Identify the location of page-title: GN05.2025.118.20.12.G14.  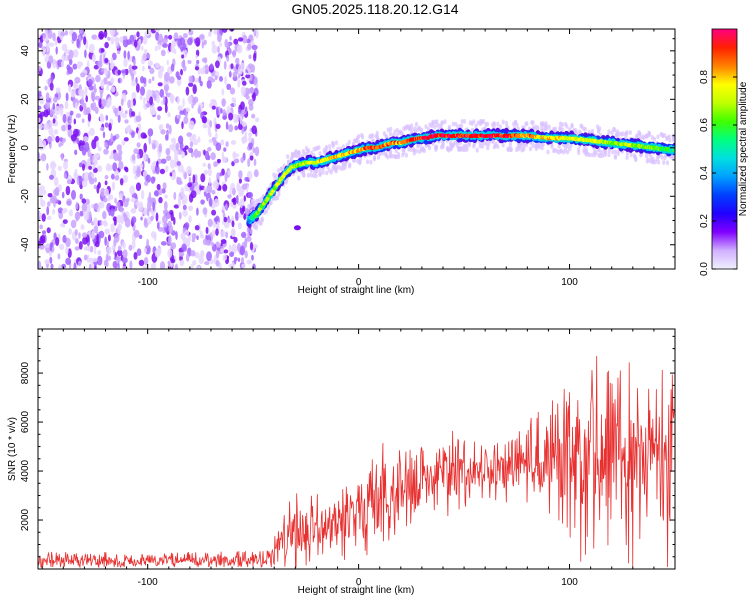
(375, 9).